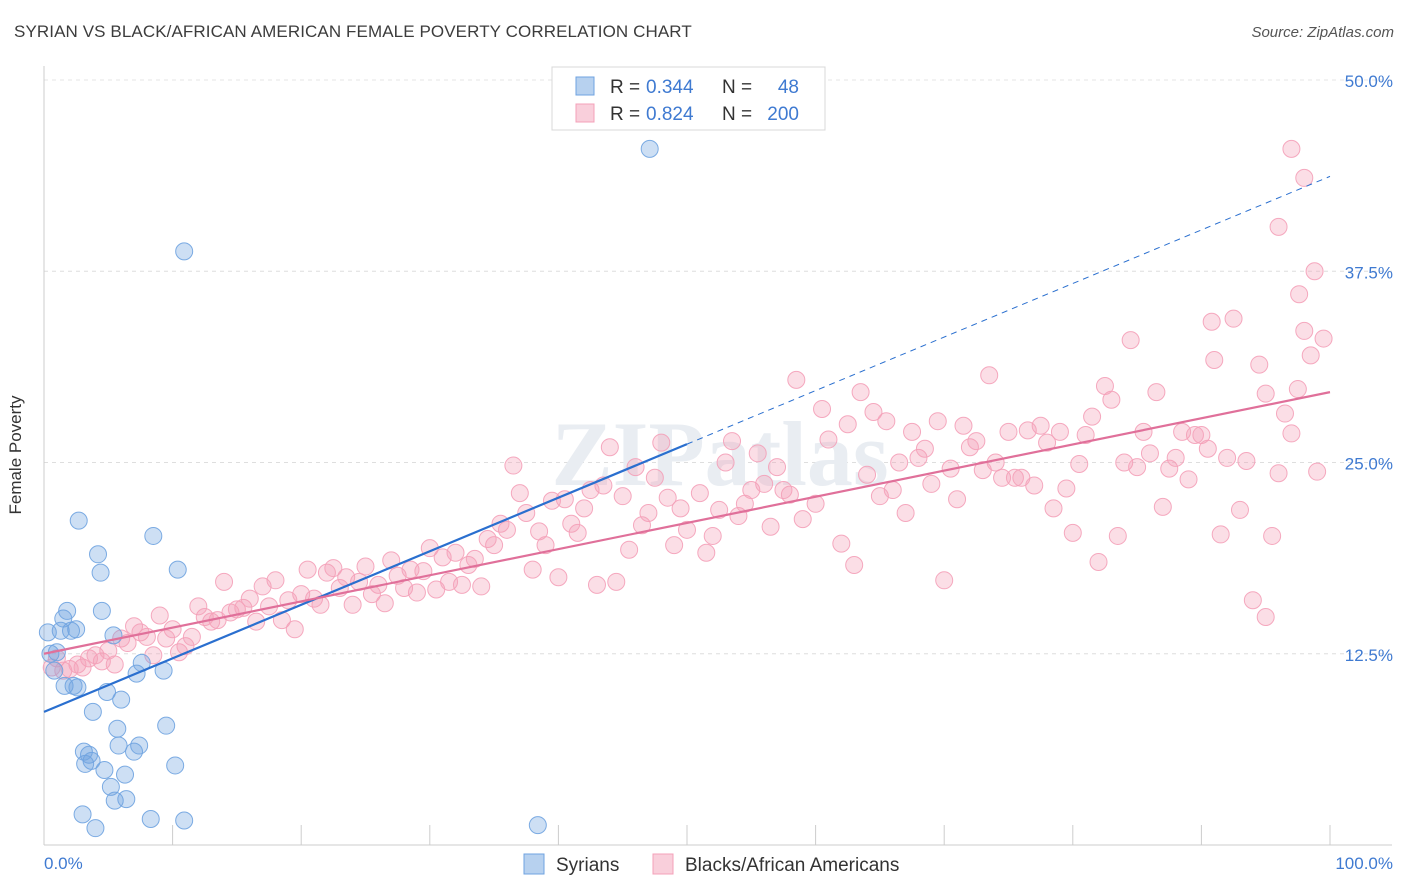 Image resolution: width=1406 pixels, height=892 pixels. I want to click on syrian-swatch, so click(585, 86).